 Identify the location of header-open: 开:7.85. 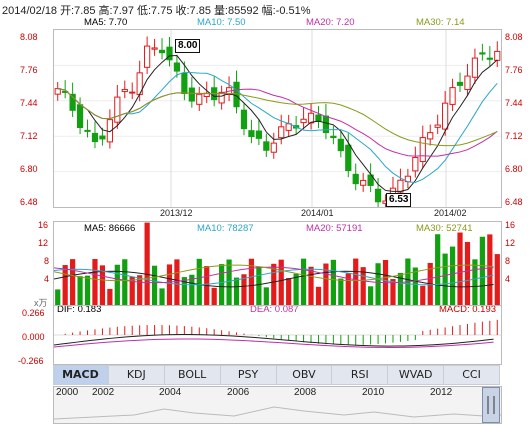
(78, 11).